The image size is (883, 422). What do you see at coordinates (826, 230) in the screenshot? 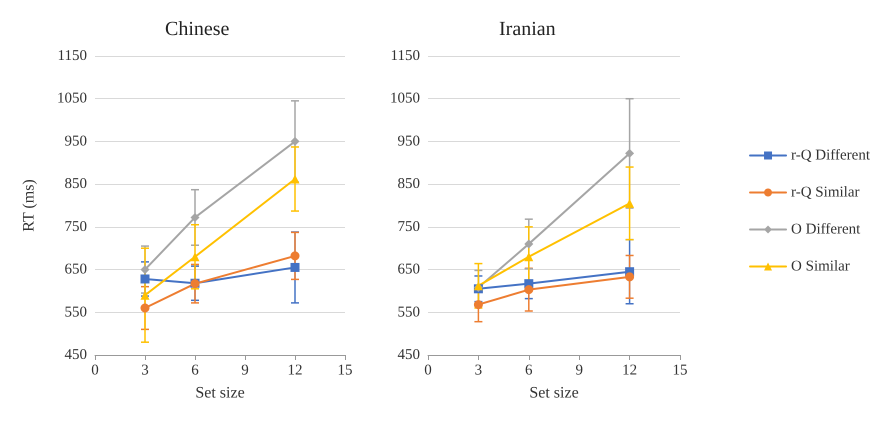
I see `legend-label: O Different` at bounding box center [826, 230].